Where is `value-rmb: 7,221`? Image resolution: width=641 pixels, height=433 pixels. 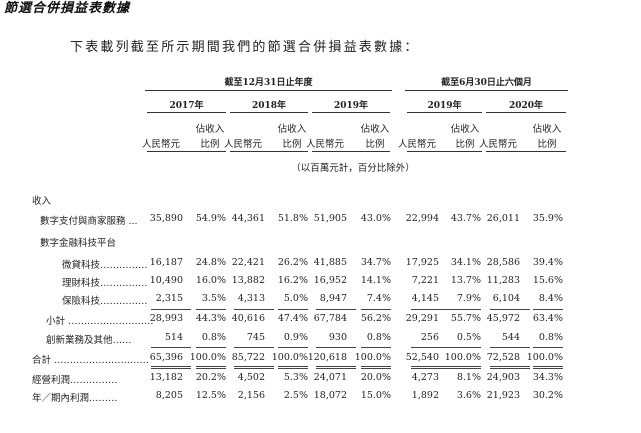 value-rmb: 7,221 is located at coordinates (425, 280).